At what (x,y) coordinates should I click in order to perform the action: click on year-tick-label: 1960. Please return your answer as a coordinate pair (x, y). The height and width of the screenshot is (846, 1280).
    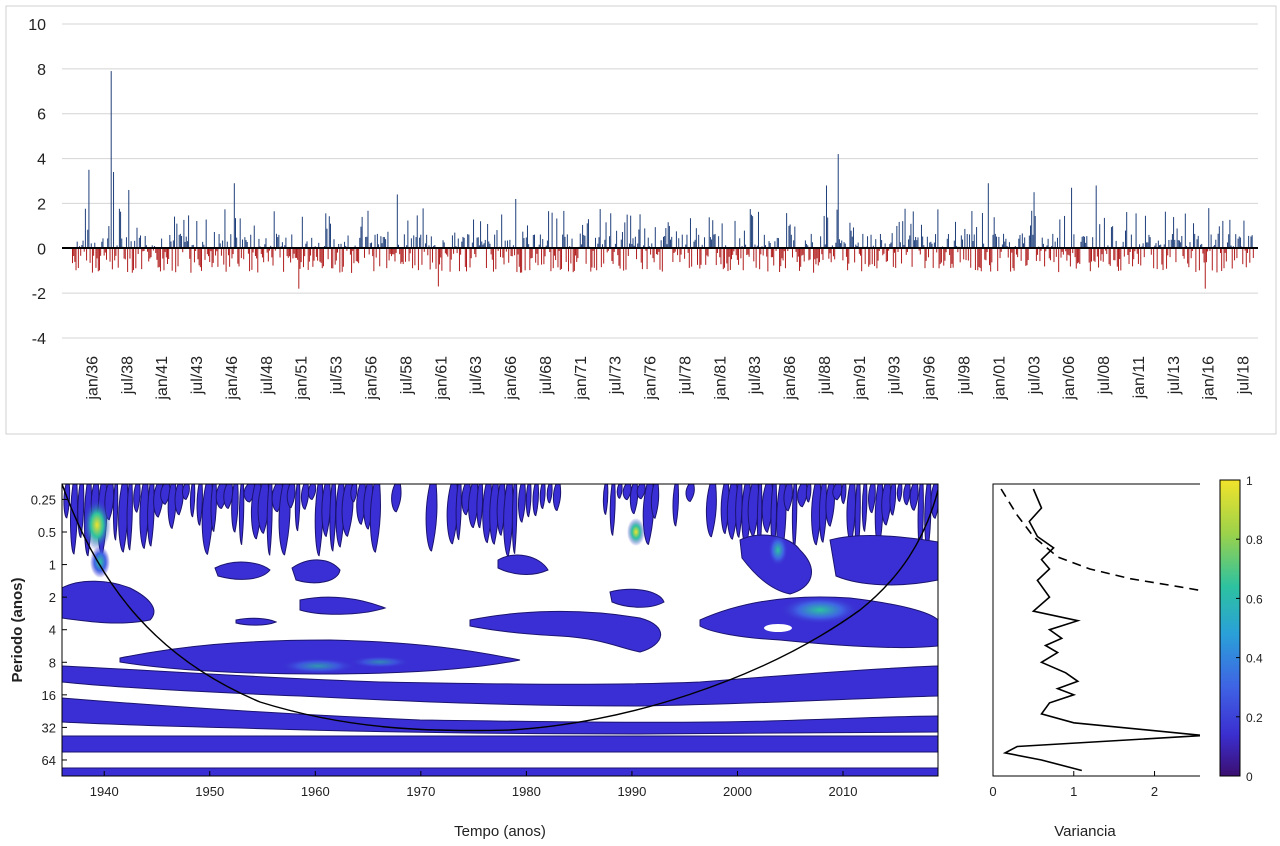
    Looking at the image, I should click on (315, 791).